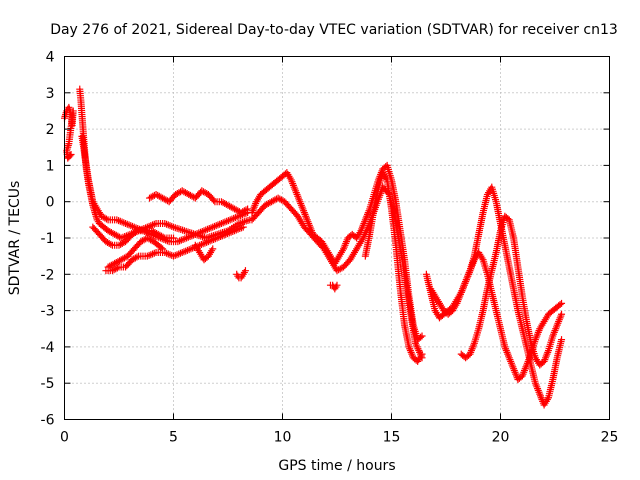  What do you see at coordinates (50, 58) in the screenshot?
I see `y-tick-label: 4` at bounding box center [50, 58].